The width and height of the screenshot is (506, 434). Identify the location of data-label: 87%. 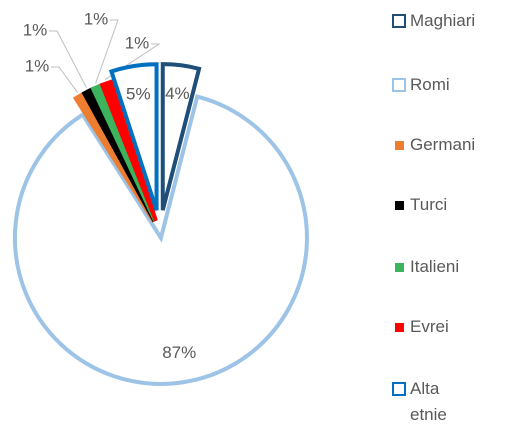
(179, 352).